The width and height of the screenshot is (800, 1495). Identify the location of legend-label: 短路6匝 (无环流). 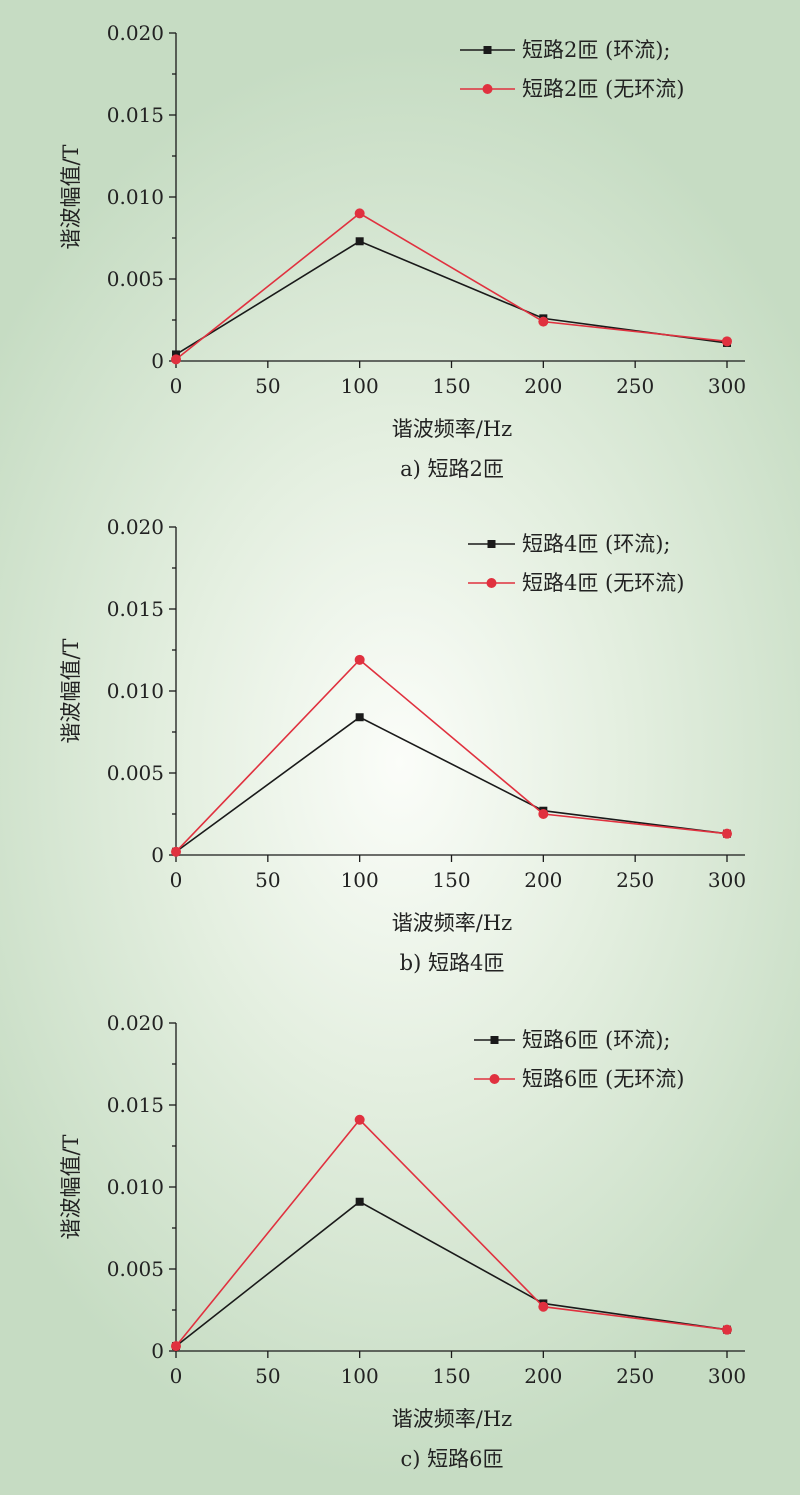
(603, 1079).